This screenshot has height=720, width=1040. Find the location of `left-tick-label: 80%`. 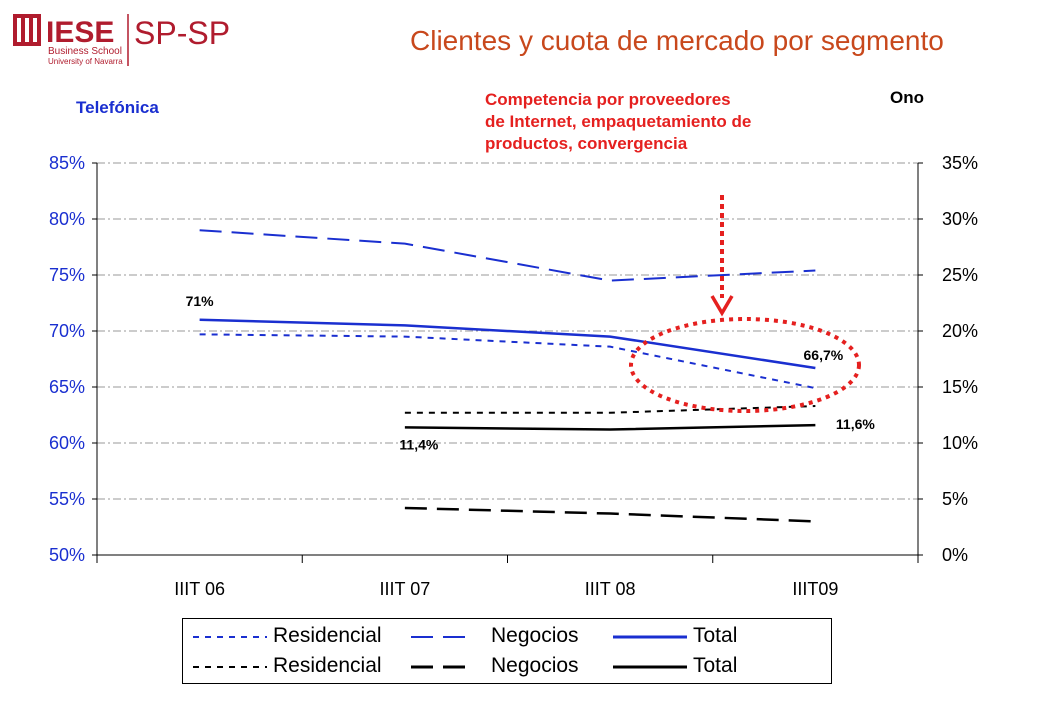

left-tick-label: 80% is located at coordinates (67, 219).